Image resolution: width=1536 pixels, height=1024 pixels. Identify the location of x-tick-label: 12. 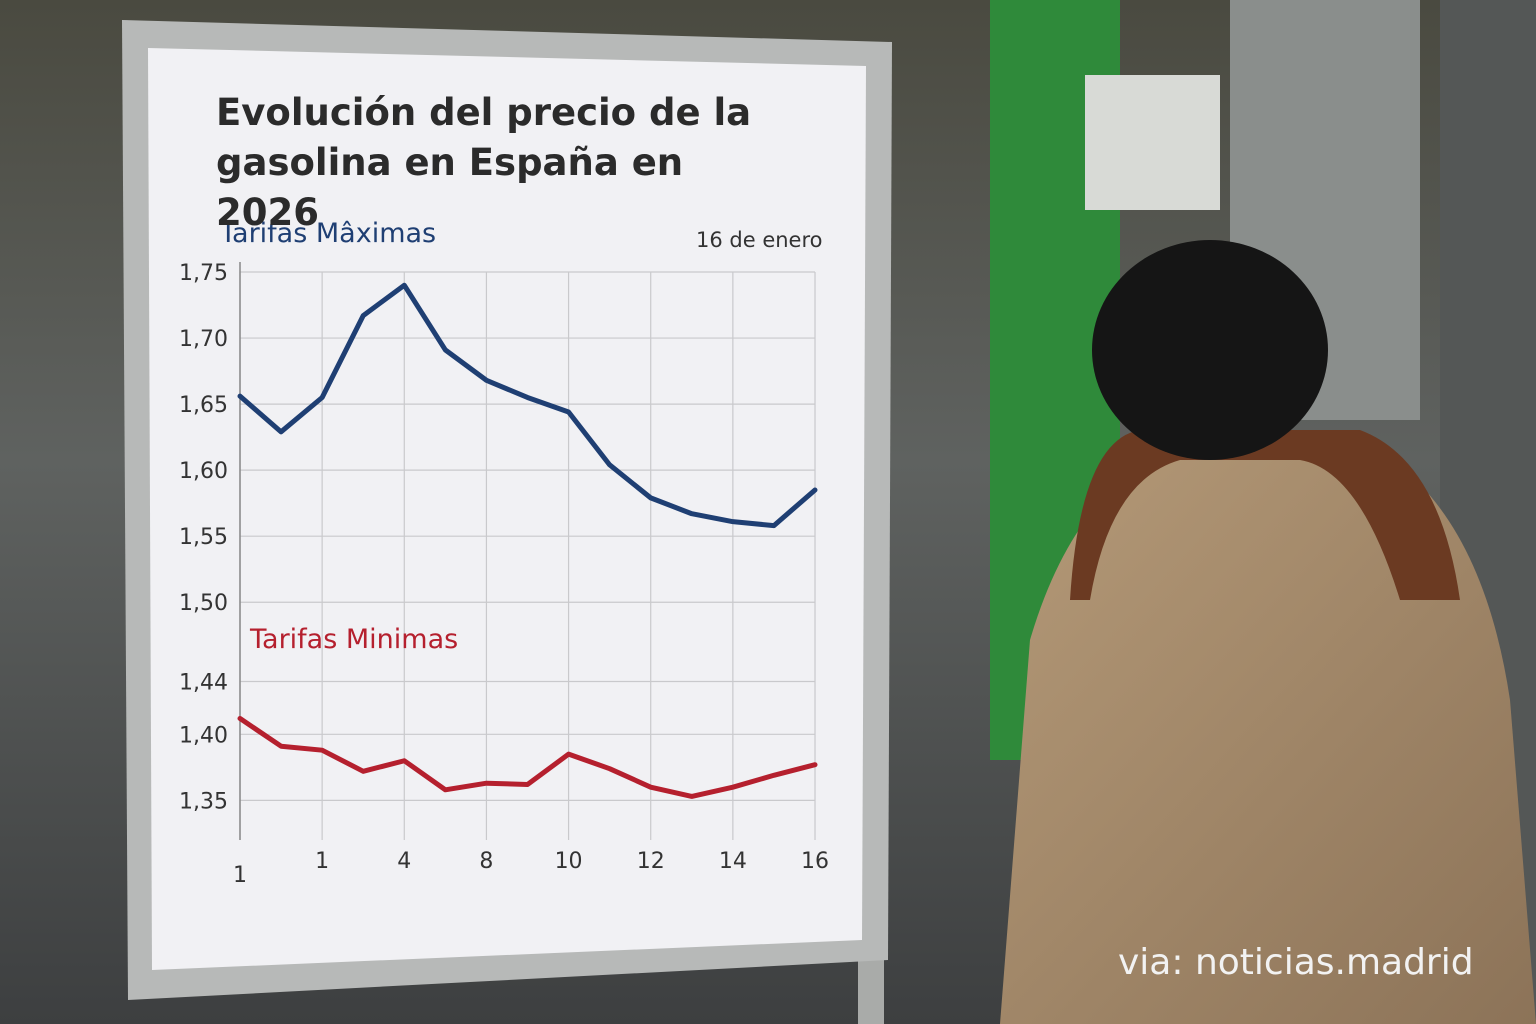
(651, 861).